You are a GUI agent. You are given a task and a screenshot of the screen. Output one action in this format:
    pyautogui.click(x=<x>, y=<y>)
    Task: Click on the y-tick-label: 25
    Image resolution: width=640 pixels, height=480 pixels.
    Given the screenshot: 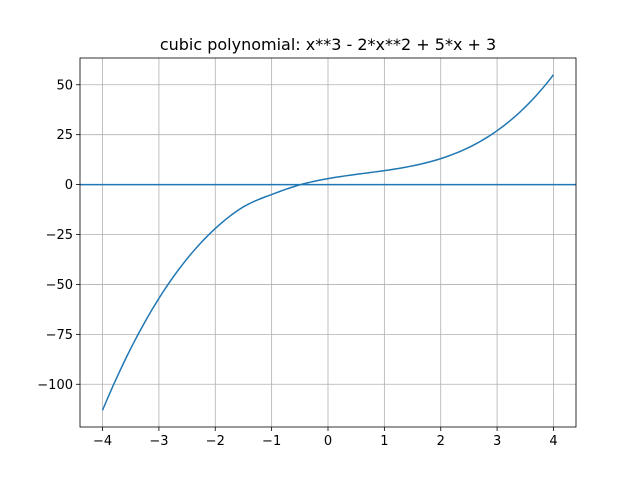 What is the action you would take?
    pyautogui.click(x=64, y=135)
    